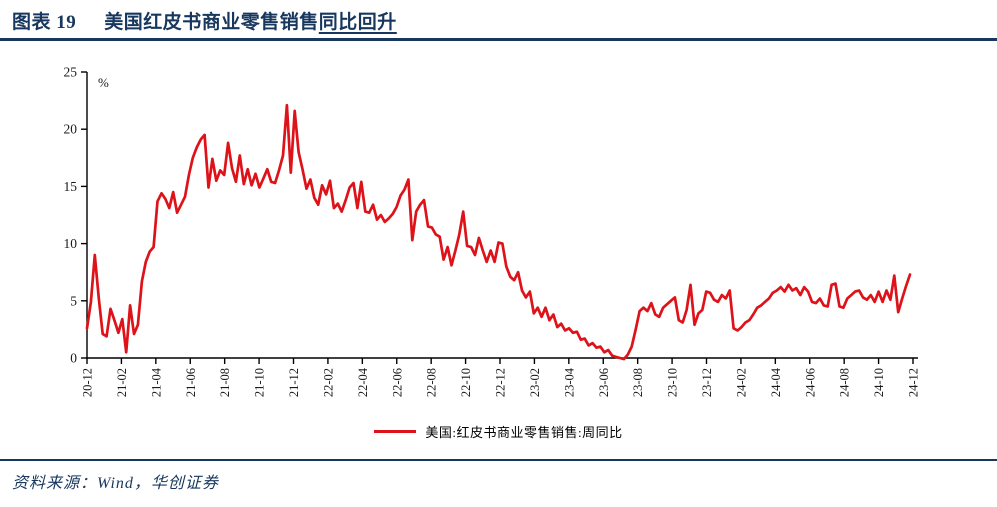 This screenshot has height=507, width=997. Describe the element at coordinates (294, 382) in the screenshot. I see `x-tick-label: 21-12` at that location.